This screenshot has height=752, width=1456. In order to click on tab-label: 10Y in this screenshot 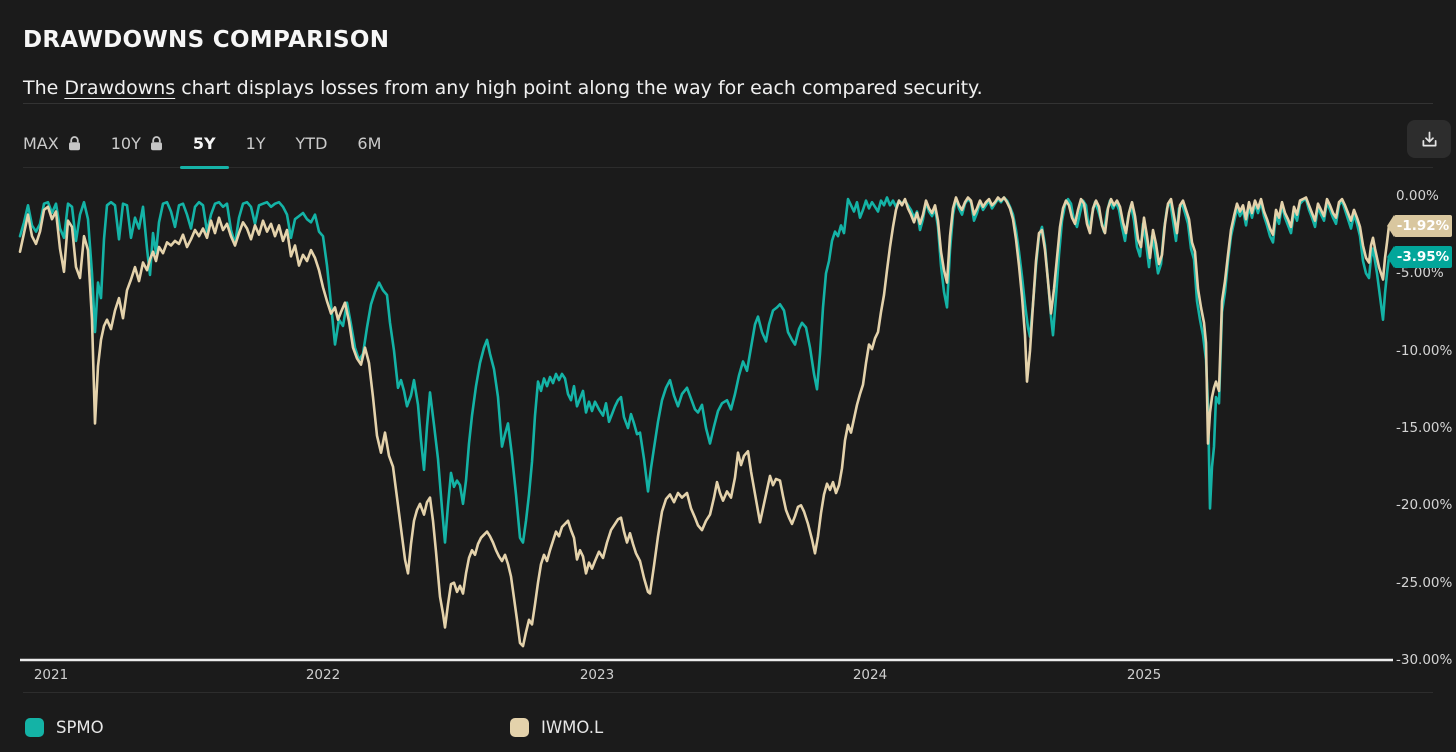, I will do `click(125, 143)`.